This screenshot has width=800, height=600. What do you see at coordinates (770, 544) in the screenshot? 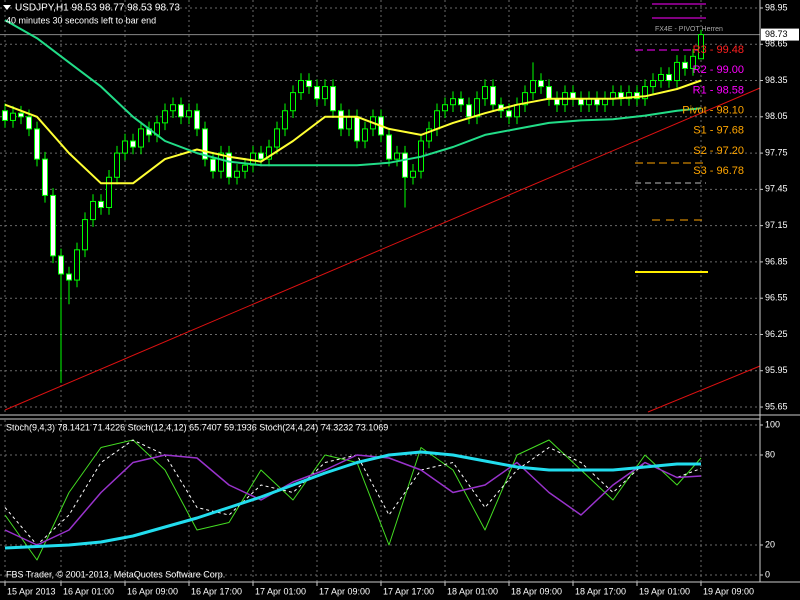
I see `y-tick-label: 20` at bounding box center [770, 544].